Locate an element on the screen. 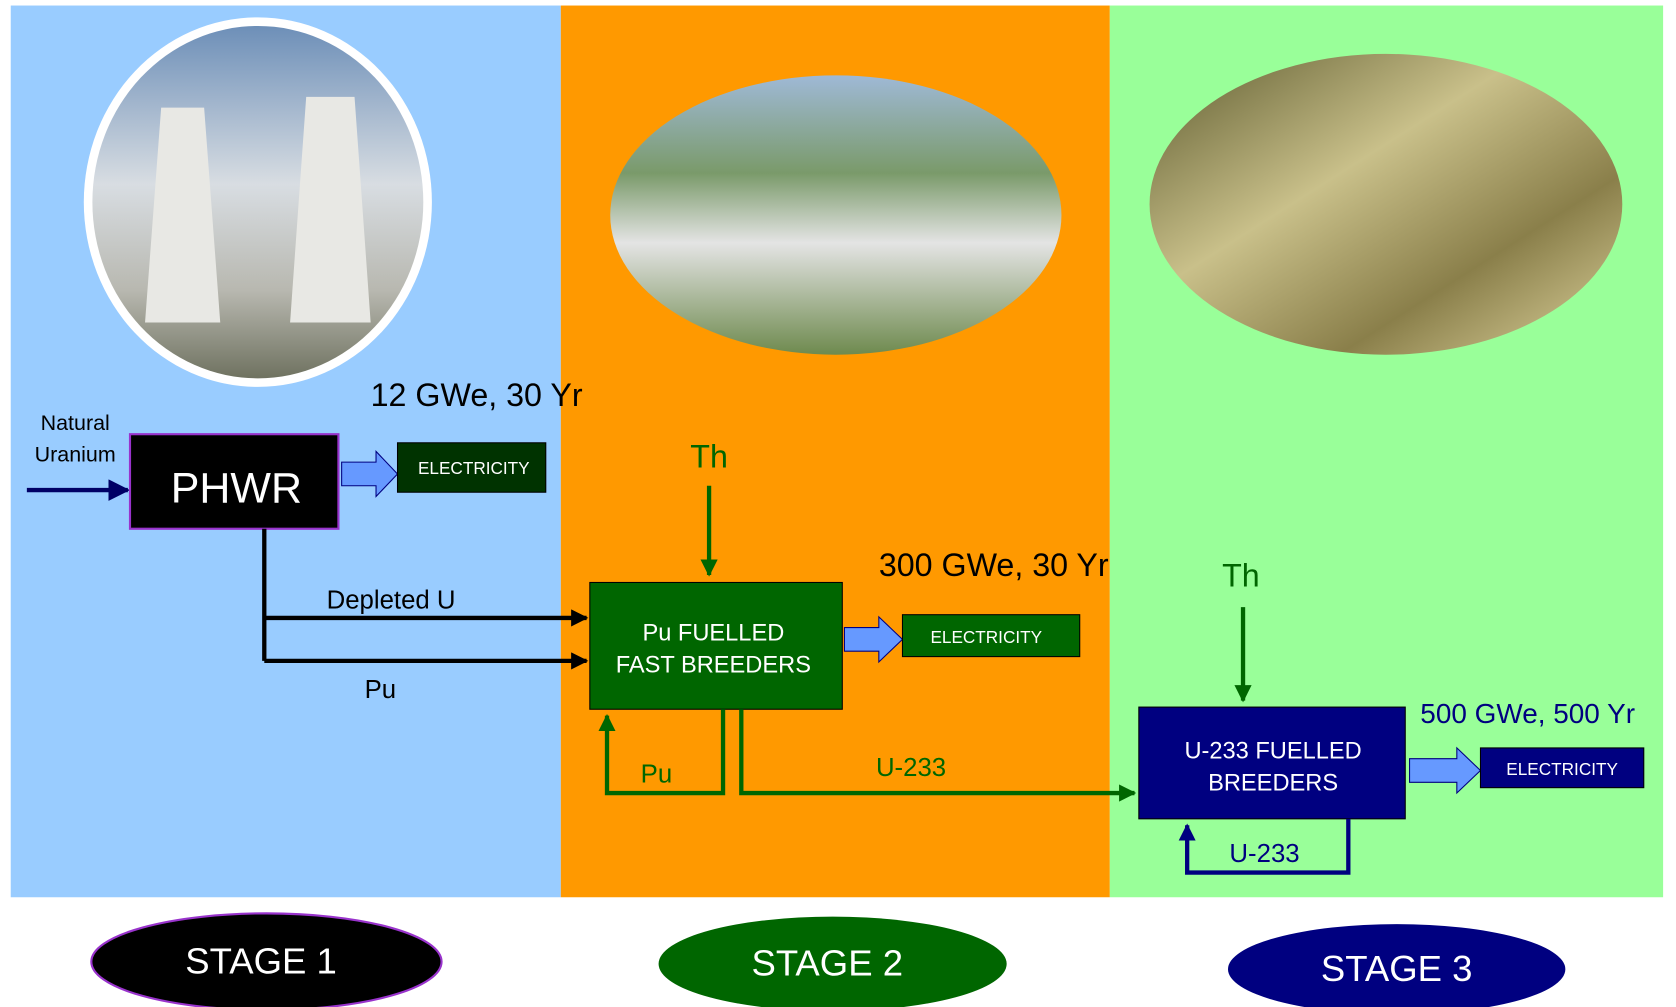  cooling-towers is located at coordinates (258, 209).